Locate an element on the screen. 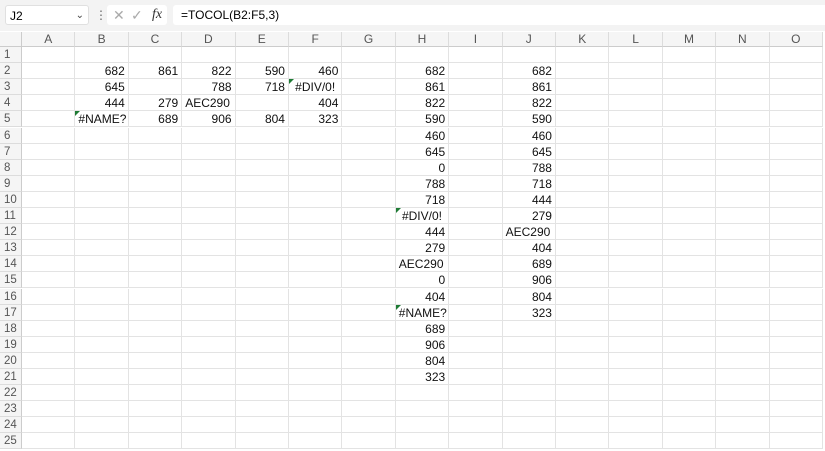  cell-A4 is located at coordinates (49, 103).